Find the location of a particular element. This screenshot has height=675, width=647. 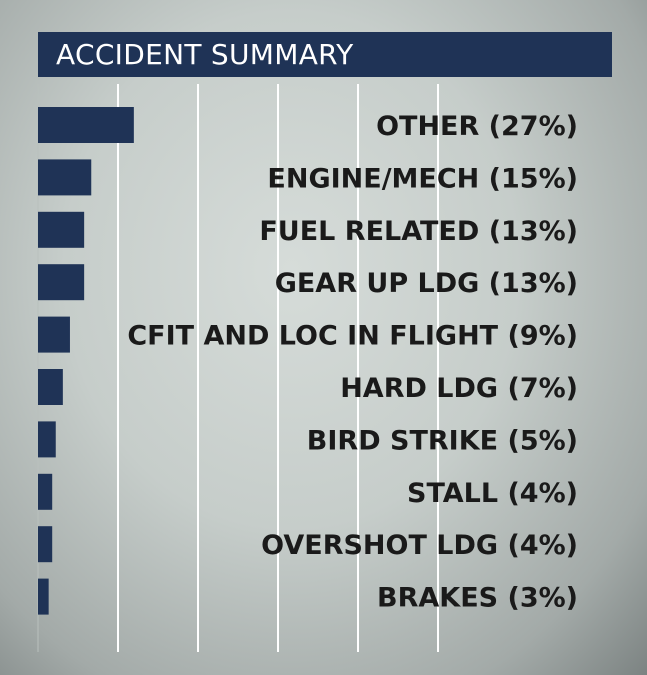

bar-label: CFIT AND LOC IN FLIGHT (9%) is located at coordinates (352, 336).